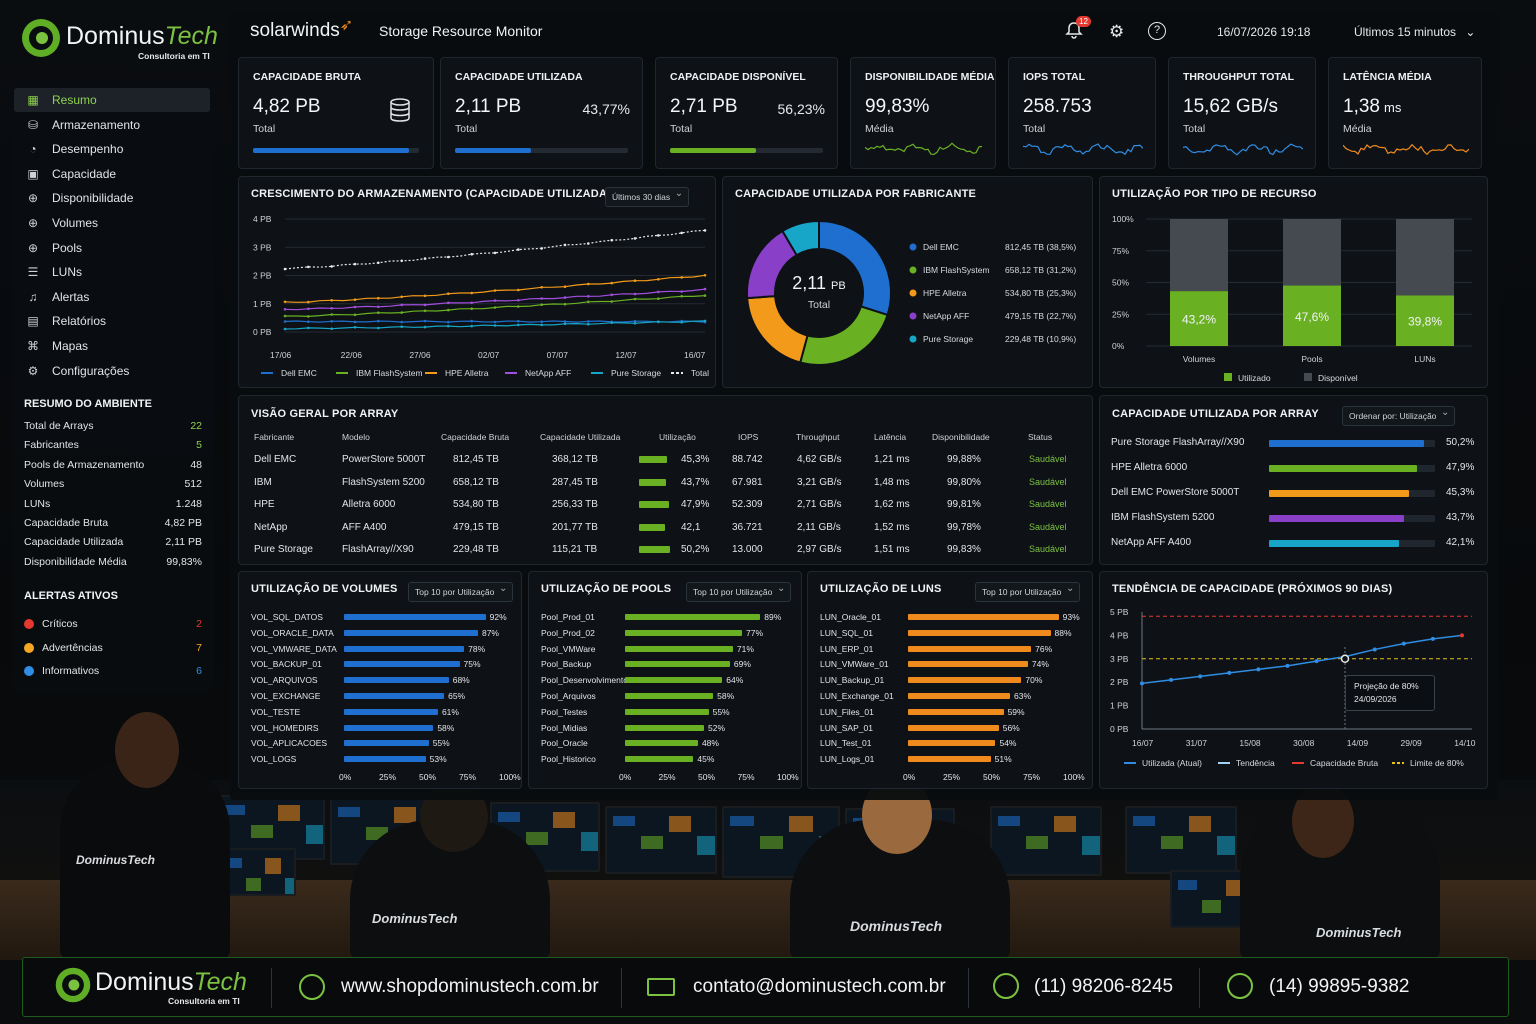  I want to click on table-header: Throughput, so click(818, 437).